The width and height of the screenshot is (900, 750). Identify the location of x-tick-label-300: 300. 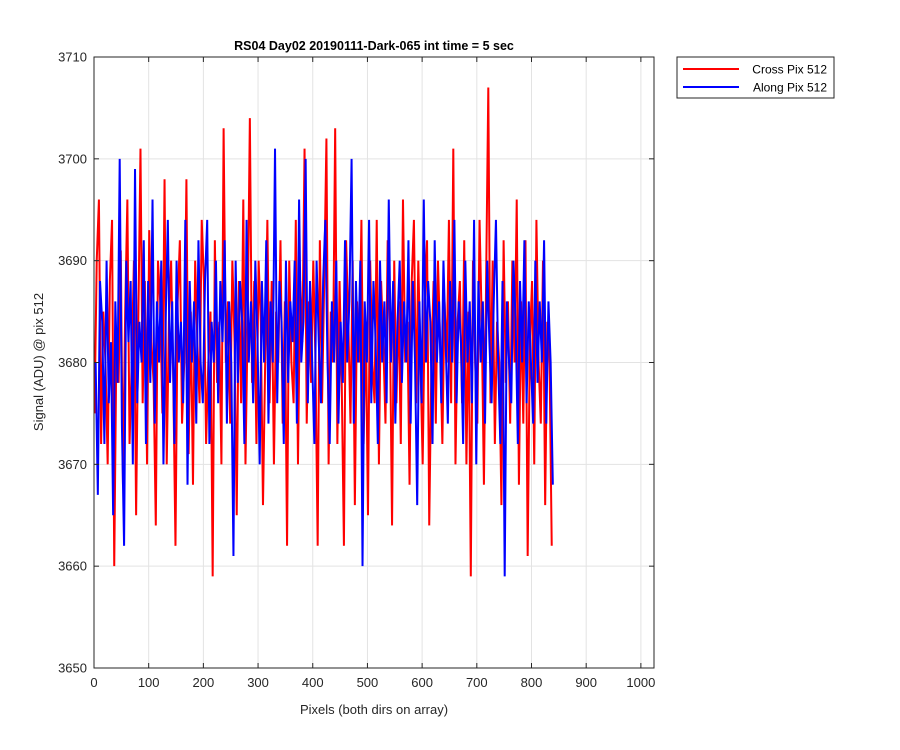
(258, 682).